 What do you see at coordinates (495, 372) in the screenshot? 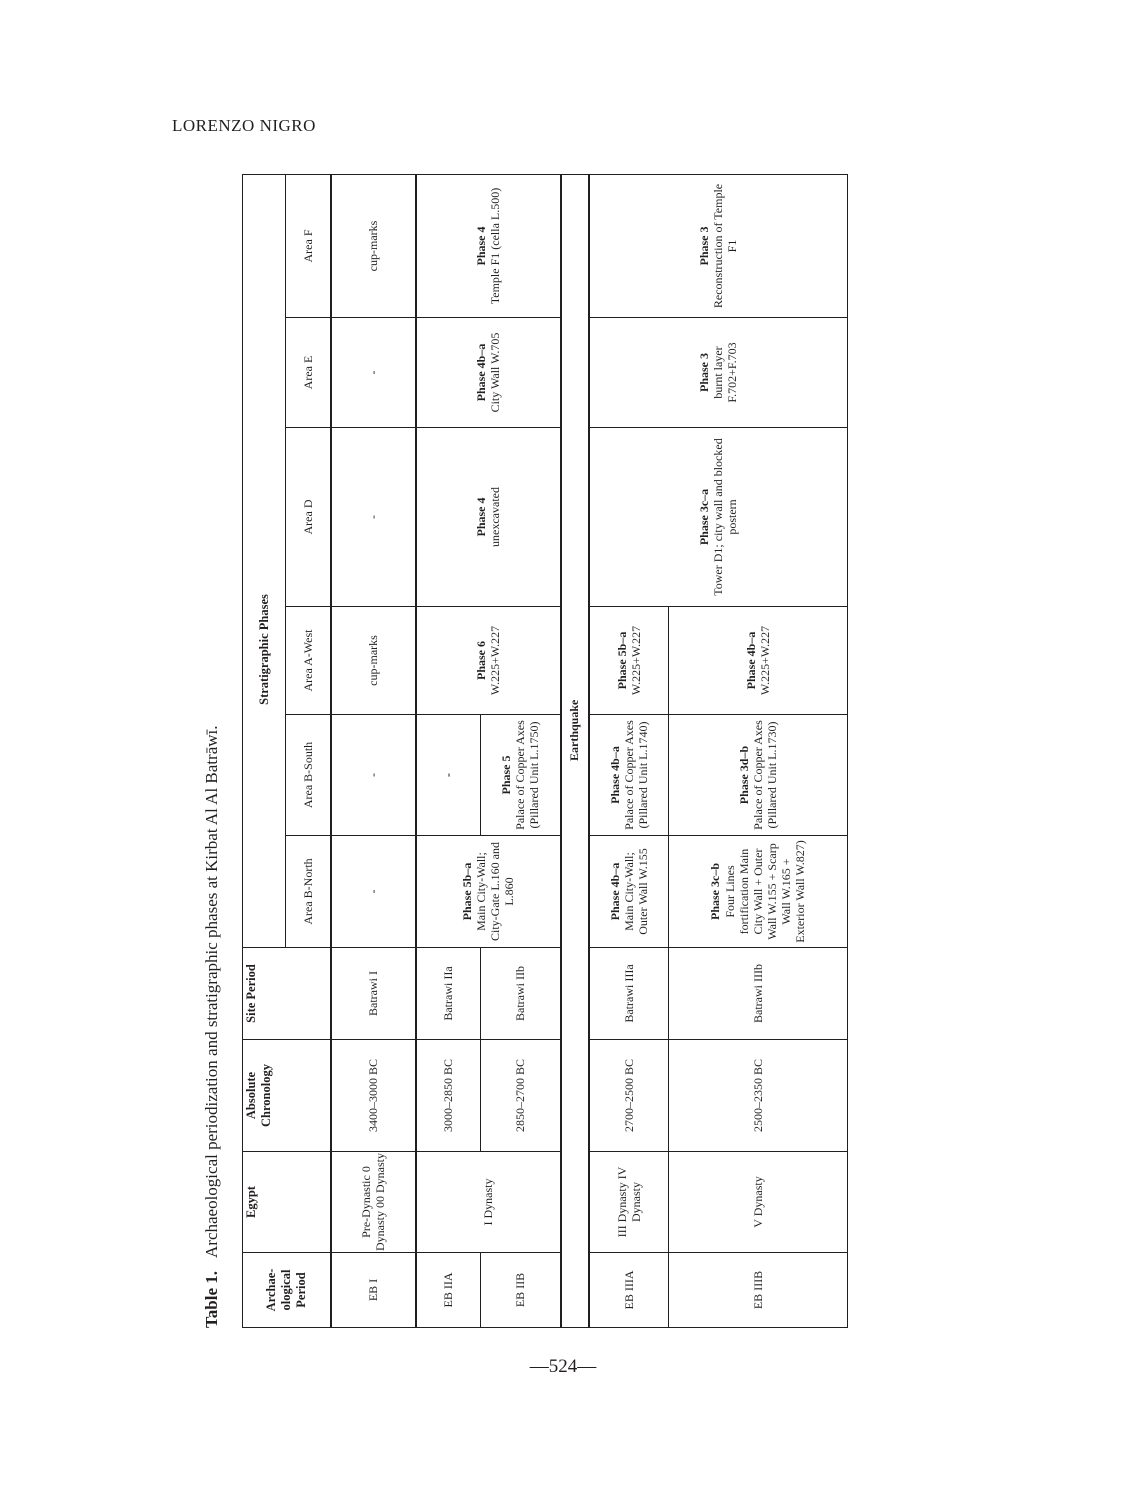
I see `phase-text: City Wall W.705` at bounding box center [495, 372].